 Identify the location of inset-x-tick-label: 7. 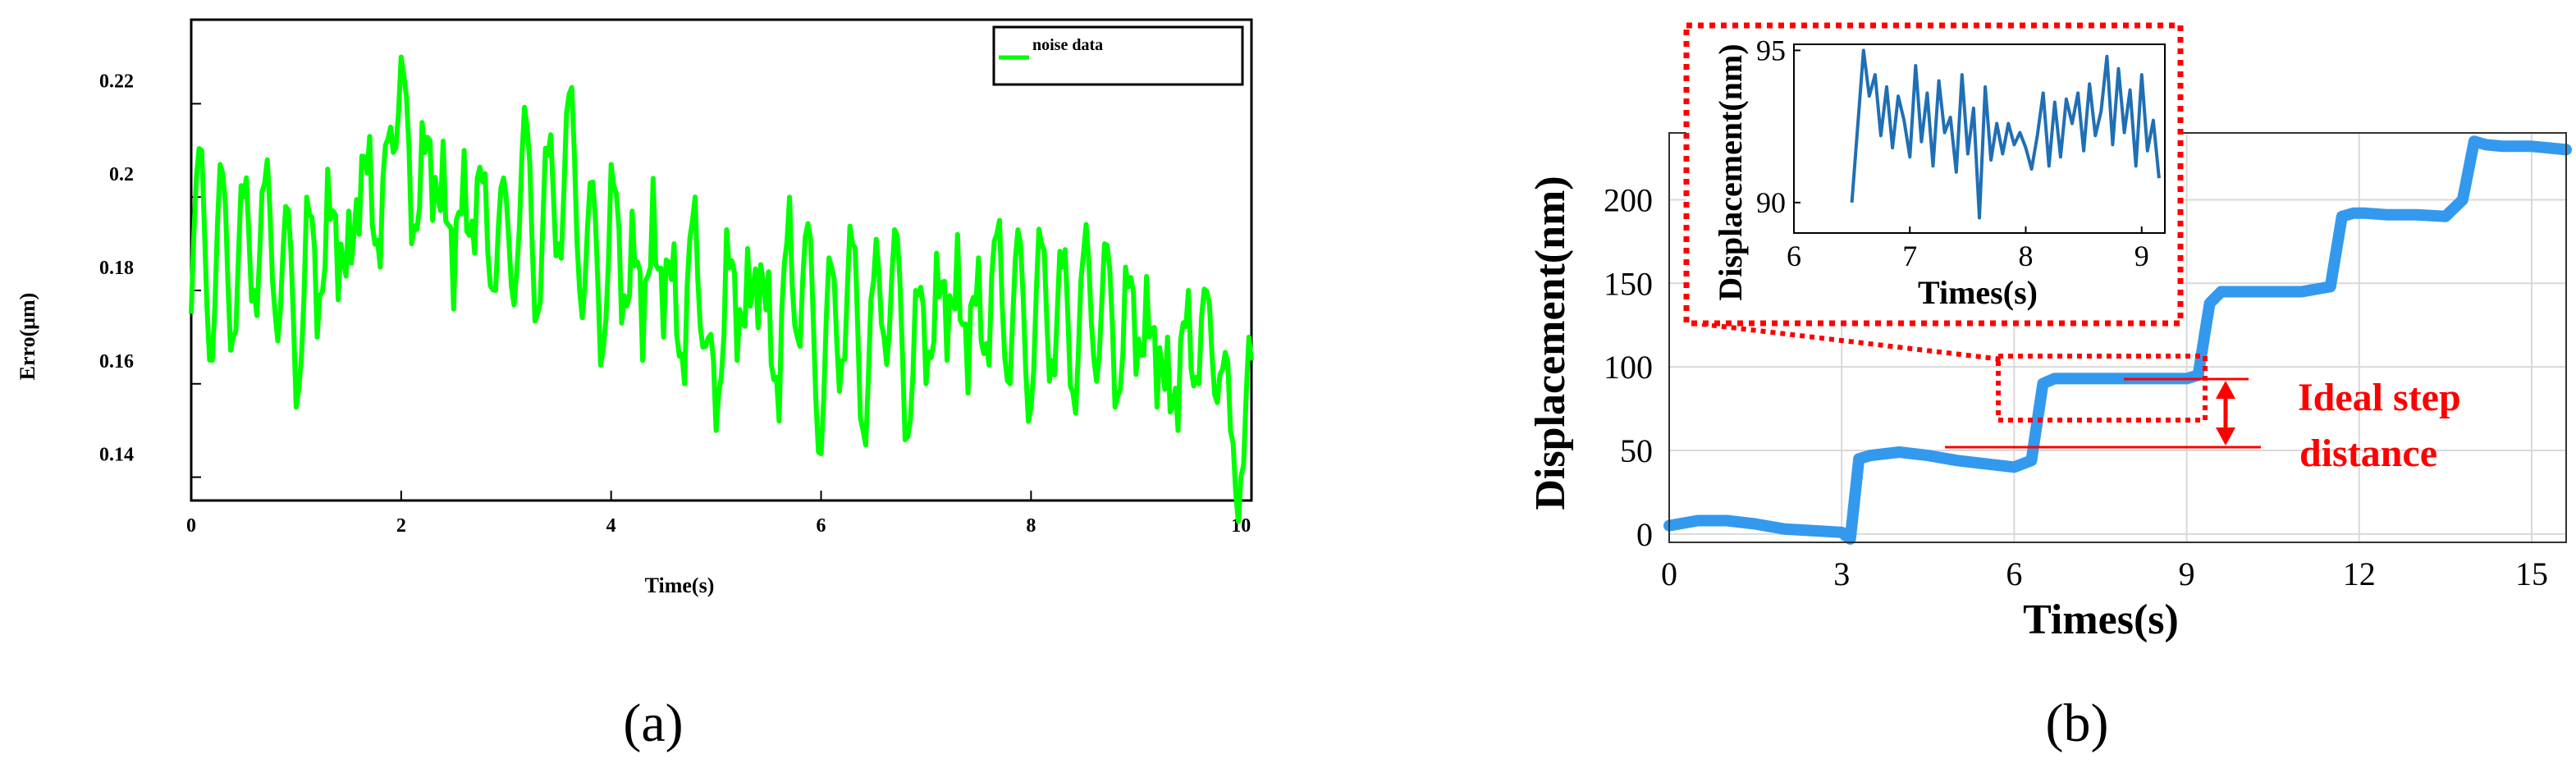
(1909, 256).